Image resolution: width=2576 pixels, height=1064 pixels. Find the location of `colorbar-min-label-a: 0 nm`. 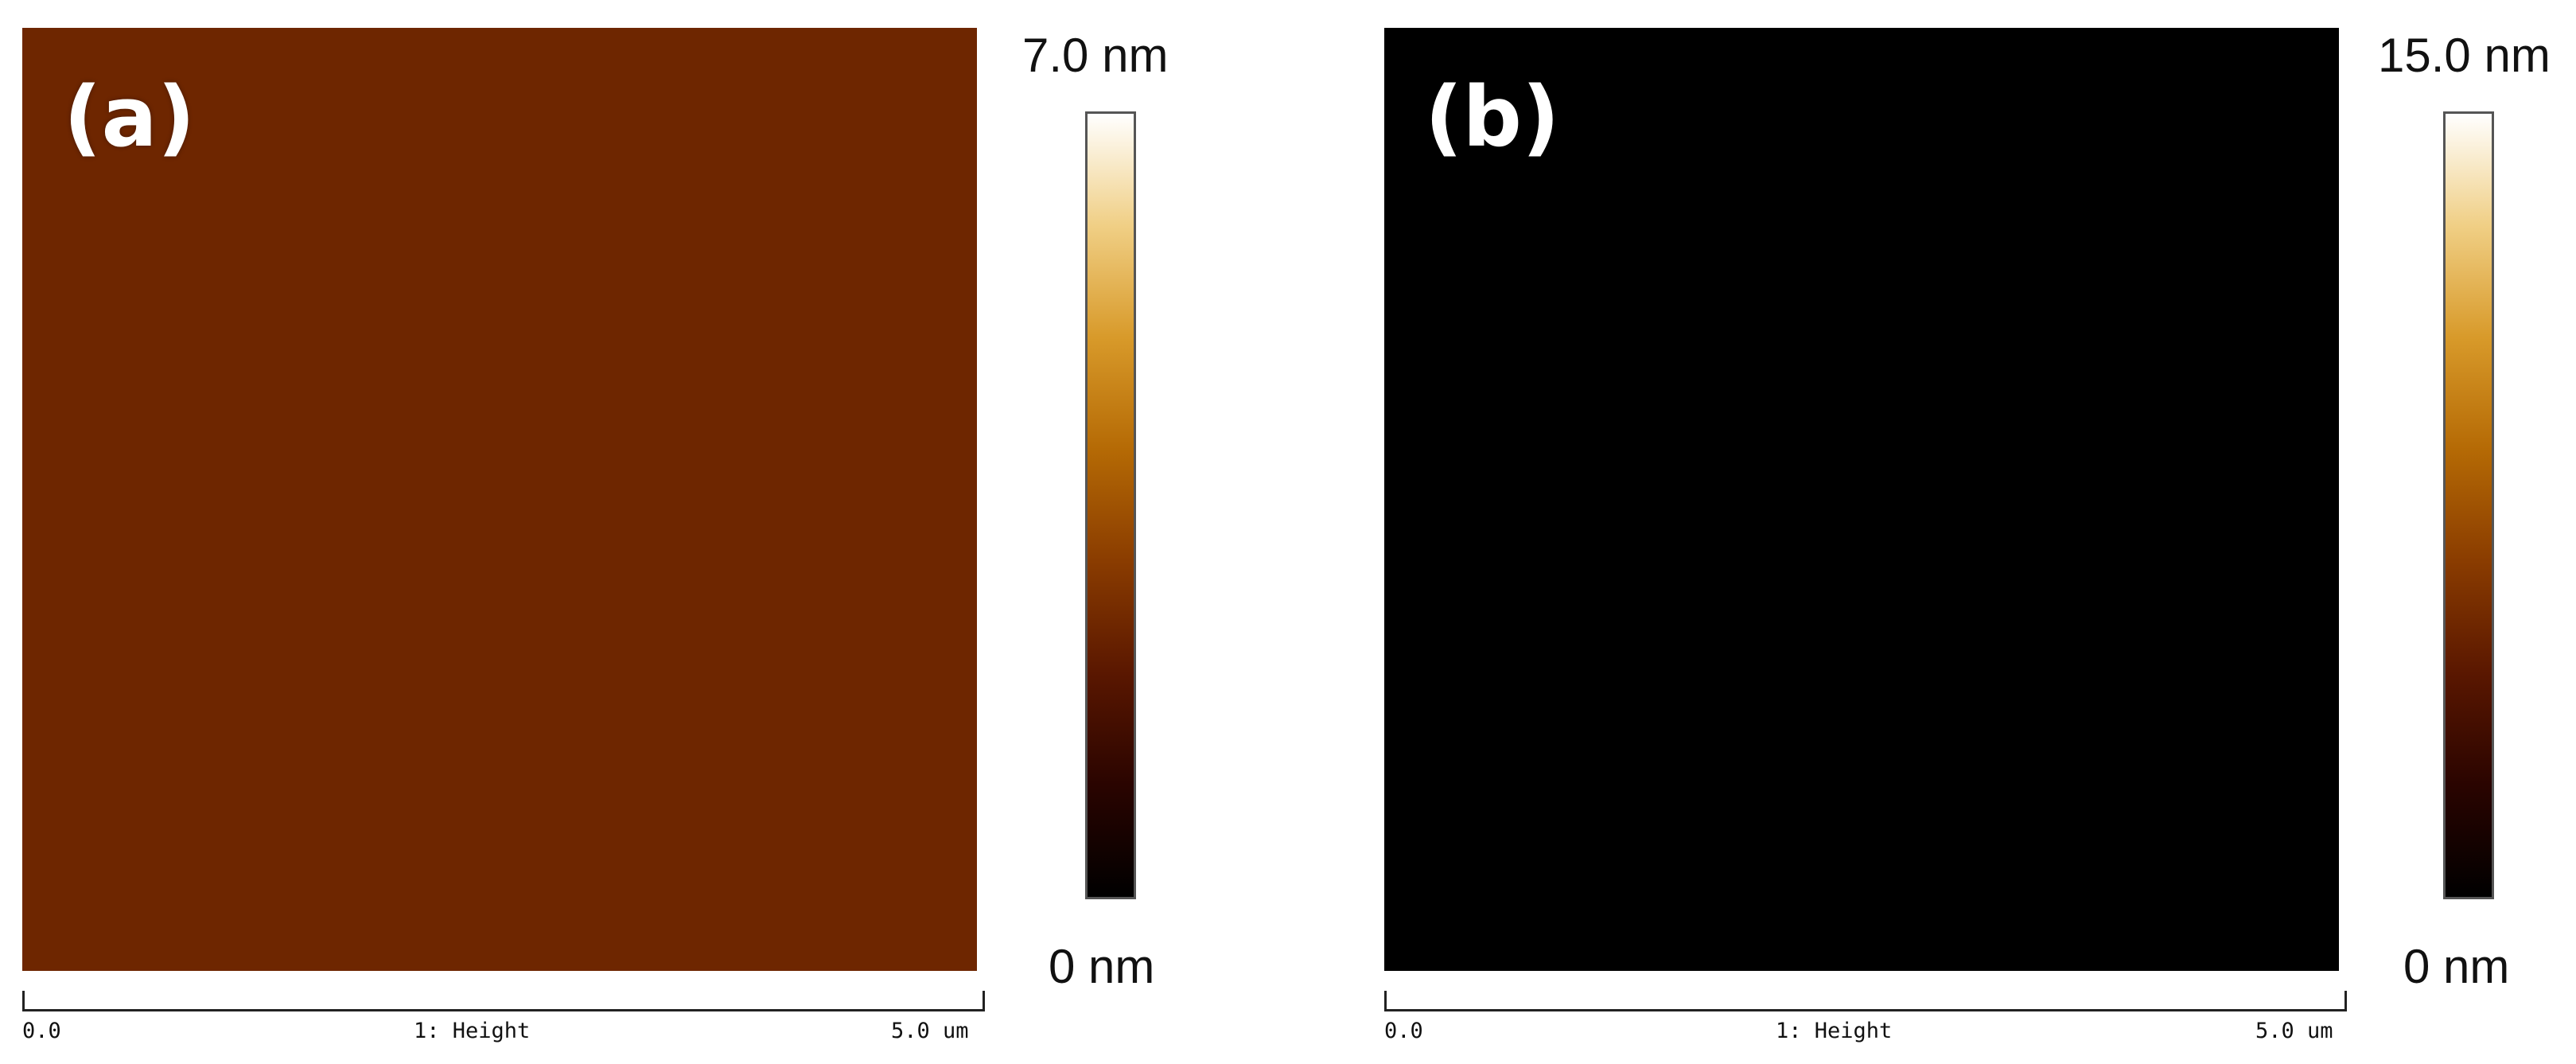

colorbar-min-label-a: 0 nm is located at coordinates (1102, 966).